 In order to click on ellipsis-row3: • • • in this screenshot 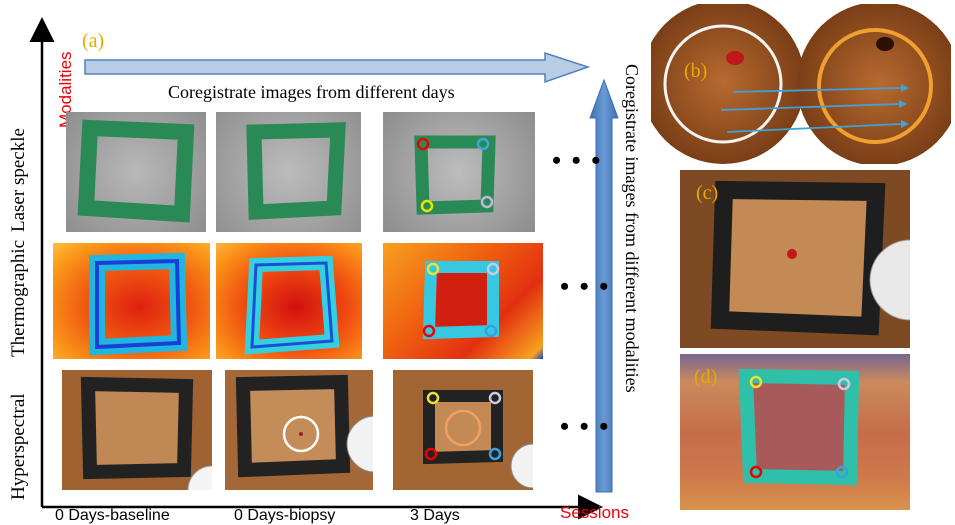, I will do `click(585, 426)`.